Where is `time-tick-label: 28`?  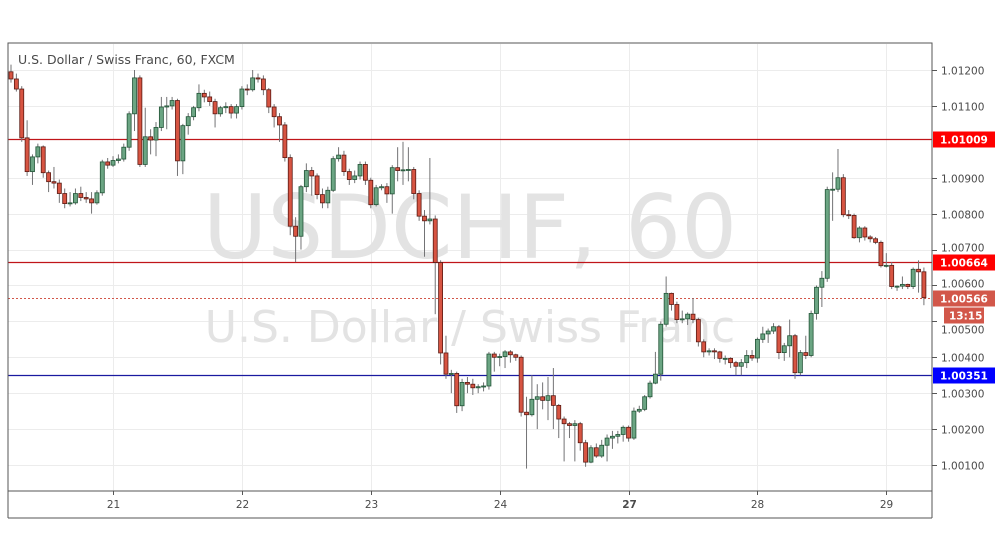
time-tick-label: 28 is located at coordinates (757, 505).